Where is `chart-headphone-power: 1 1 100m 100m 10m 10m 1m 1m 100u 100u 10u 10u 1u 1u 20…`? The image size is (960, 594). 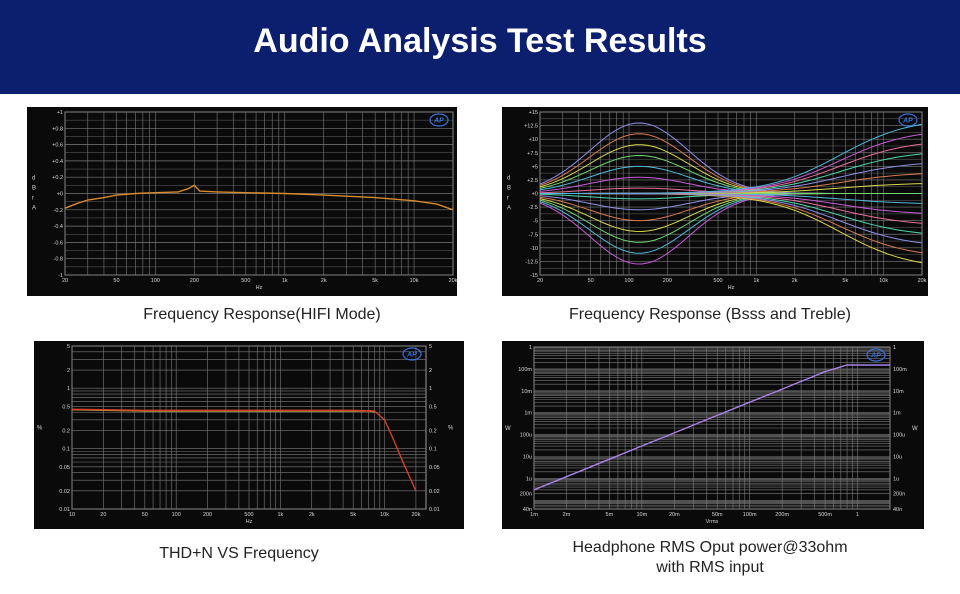 chart-headphone-power: 1 1 100m 100m 10m 10m 1m 1m 100u 100u 10u 10u 1u 1u 20… is located at coordinates (713, 435).